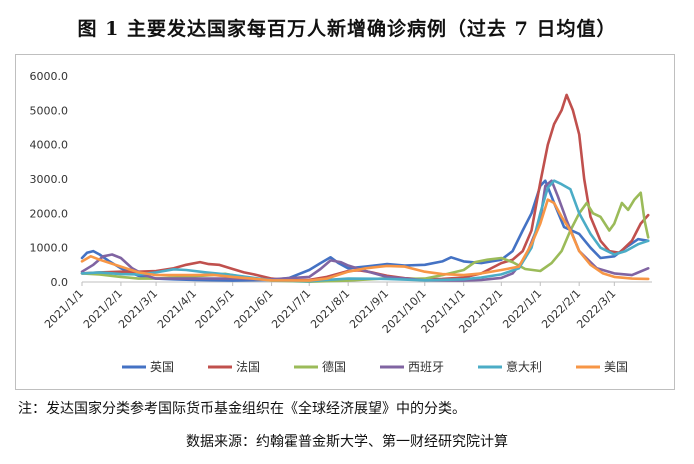 The width and height of the screenshot is (694, 464). What do you see at coordinates (347, 442) in the screenshot?
I see `data-source: 数据来源：约翰霍普金斯大学、第一财经研究院计算` at bounding box center [347, 442].